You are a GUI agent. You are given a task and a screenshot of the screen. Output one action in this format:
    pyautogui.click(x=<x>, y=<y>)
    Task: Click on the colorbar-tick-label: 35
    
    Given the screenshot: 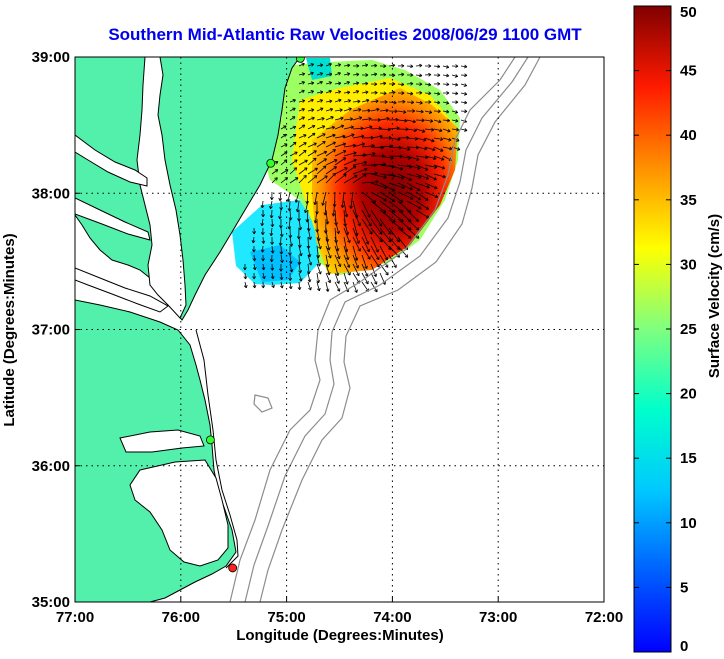 What is the action you would take?
    pyautogui.click(x=688, y=200)
    